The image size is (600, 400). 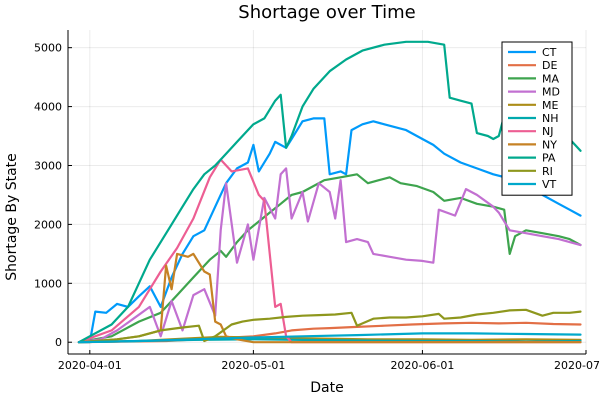 What do you see at coordinates (549, 65) in the screenshot?
I see `legend-label-de: DE` at bounding box center [549, 65].